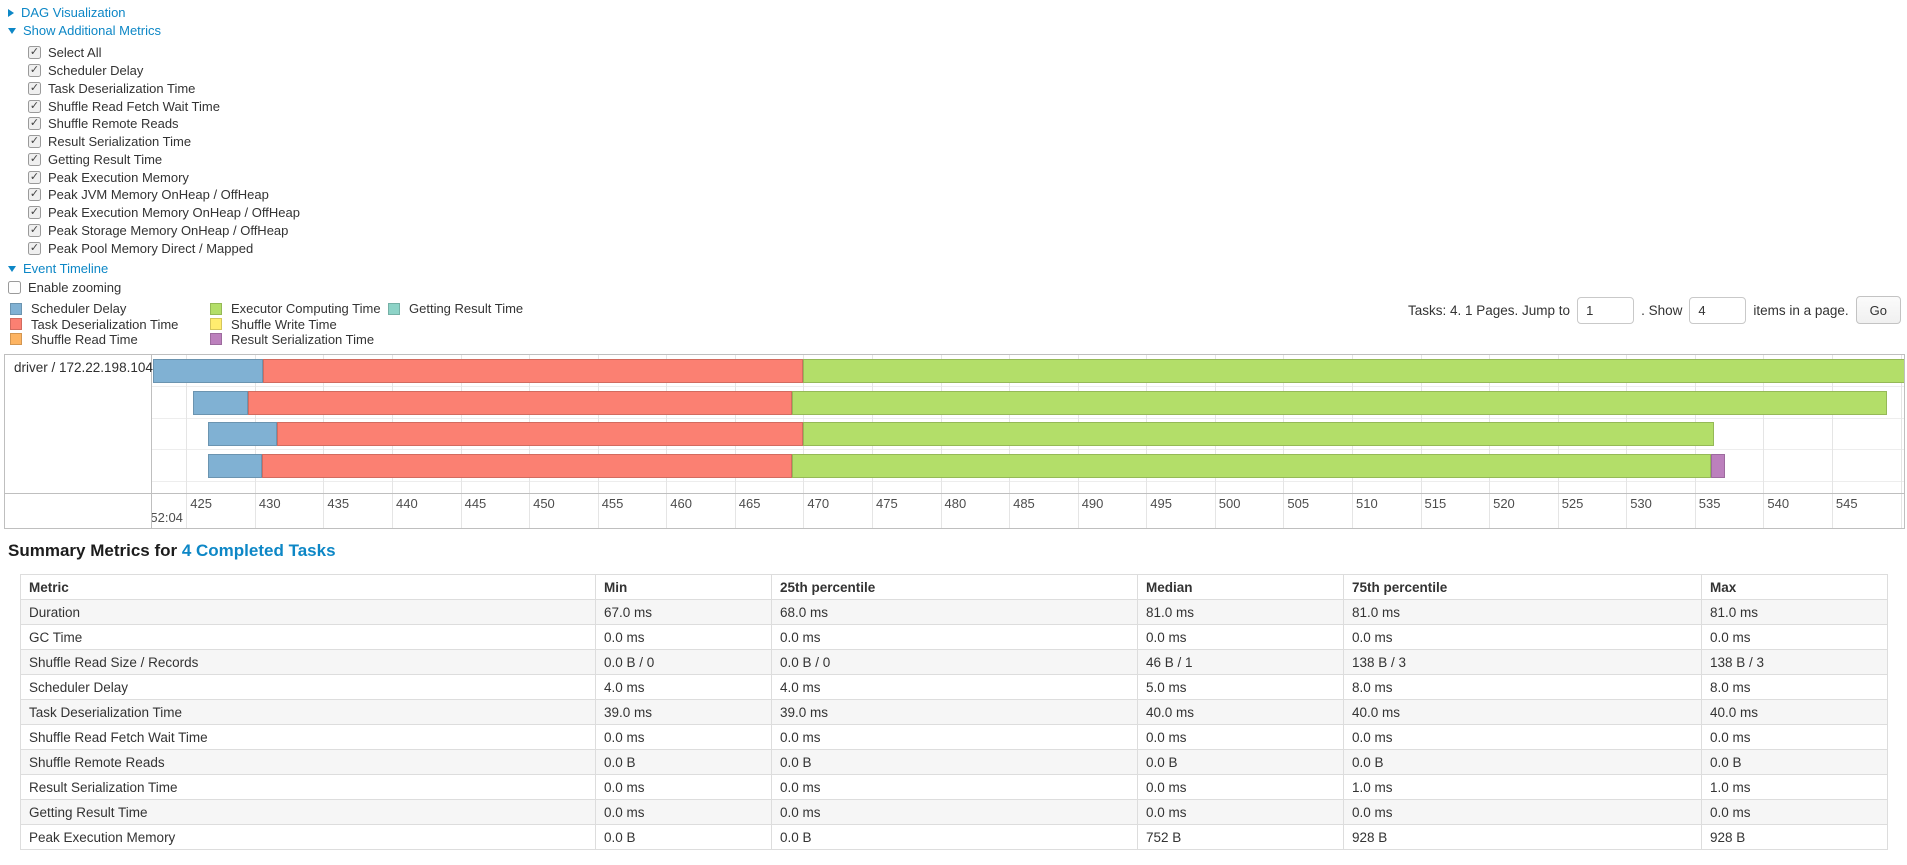 This screenshot has width=1907, height=865. What do you see at coordinates (612, 503) in the screenshot?
I see `axis-tick-label: 455` at bounding box center [612, 503].